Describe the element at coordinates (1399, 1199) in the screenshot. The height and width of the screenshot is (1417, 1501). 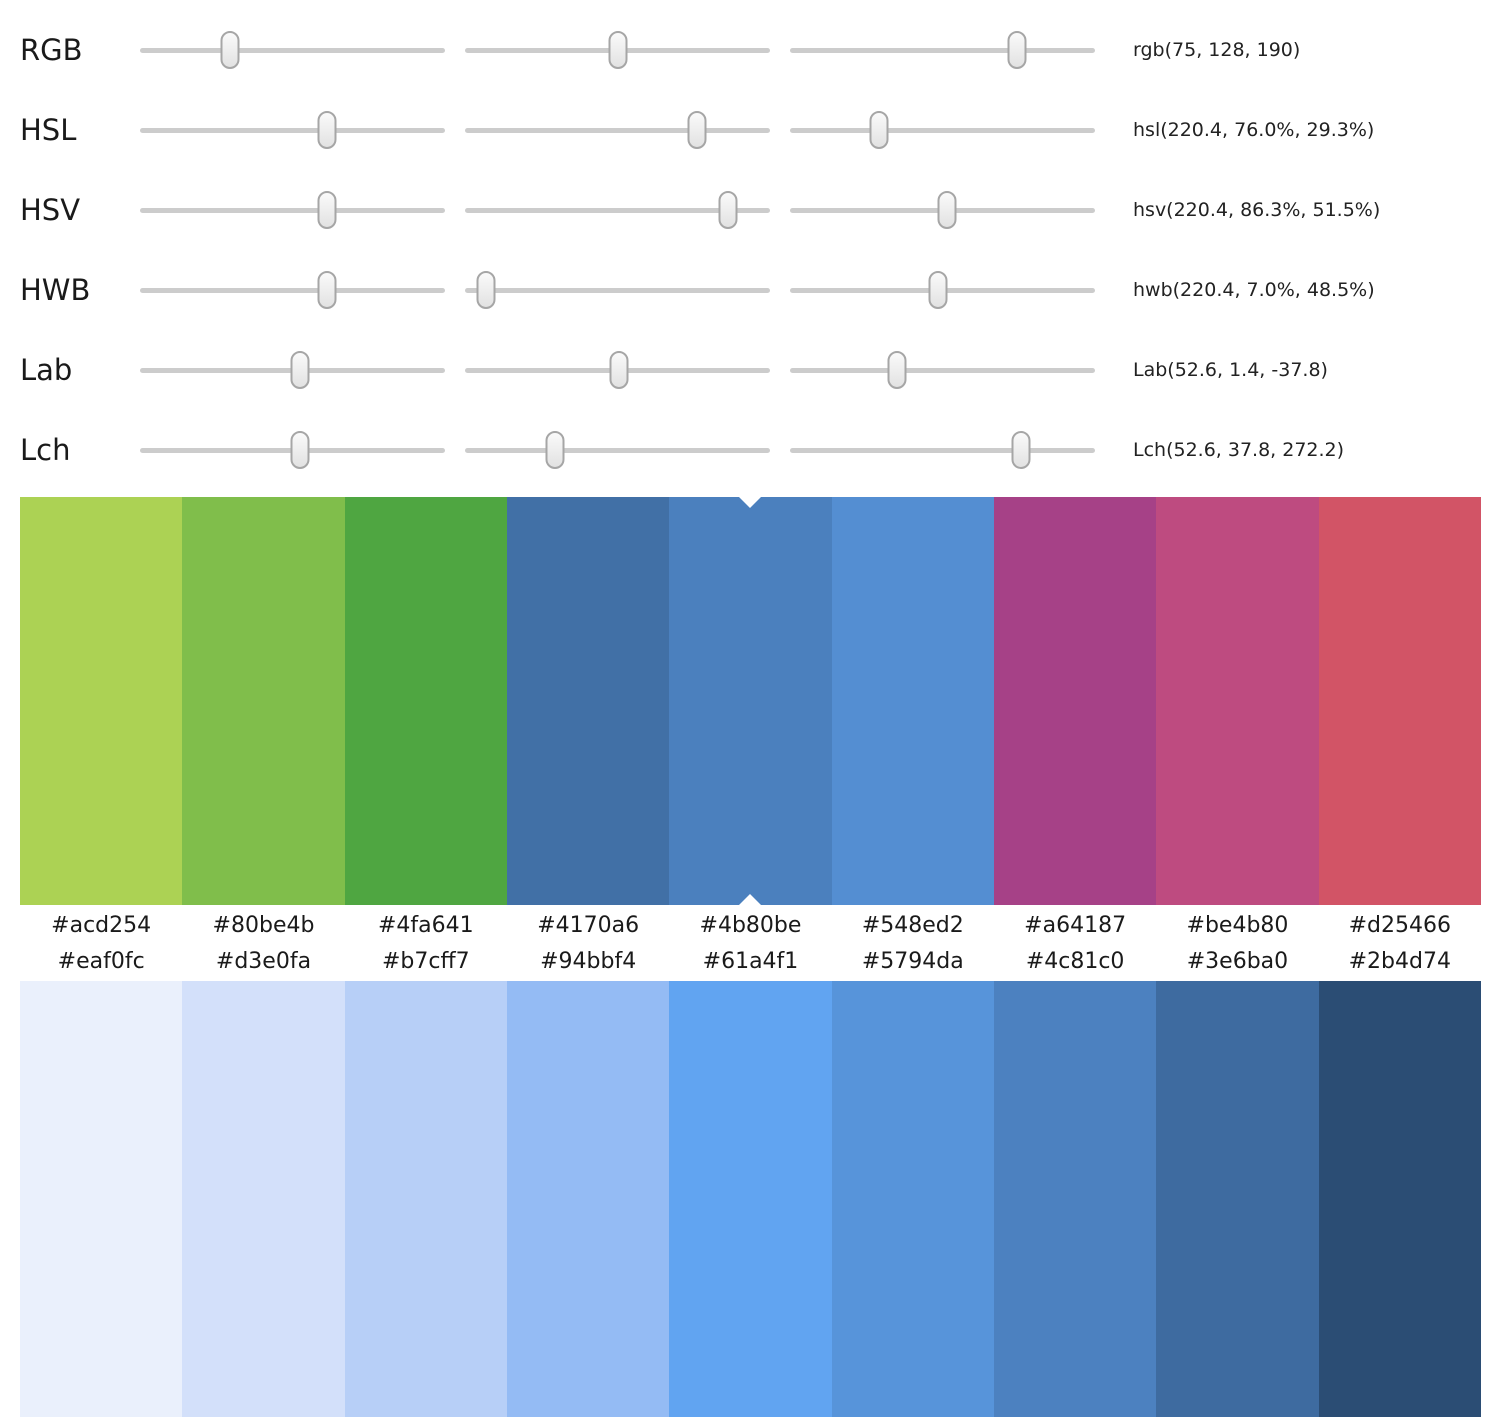
I see `color-swatch-2b4d74` at that location.